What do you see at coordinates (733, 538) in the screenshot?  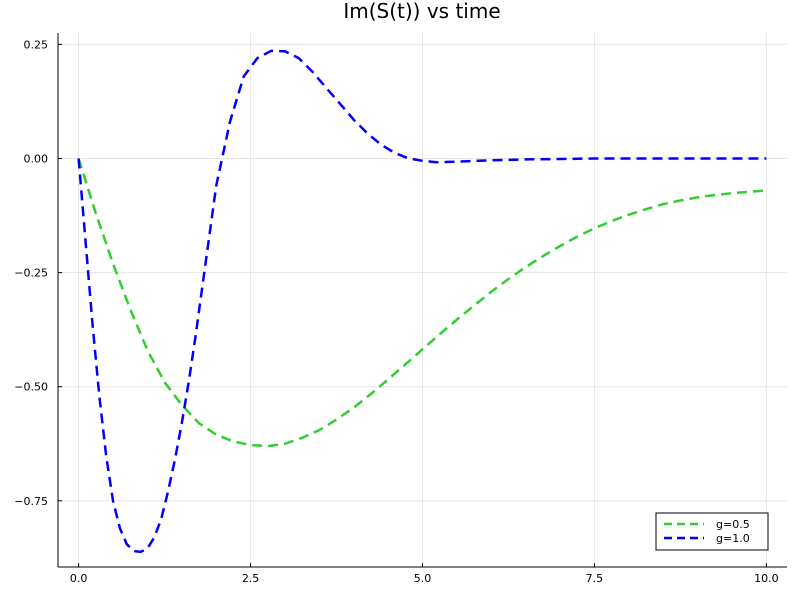 I see `legend-label: g=1.0` at bounding box center [733, 538].